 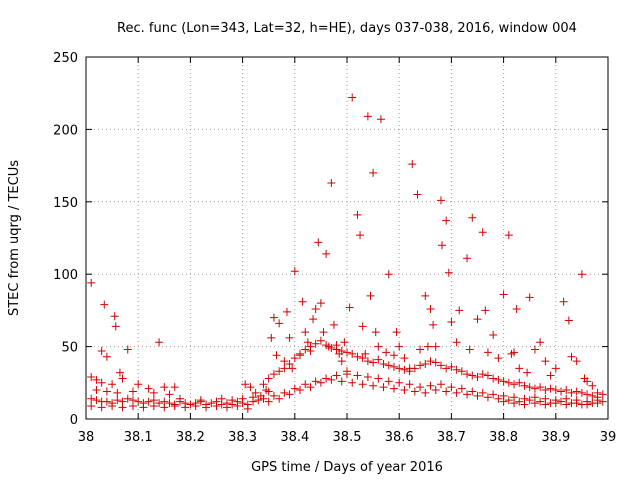 I want to click on y-tick-label: 100, so click(x=65, y=275).